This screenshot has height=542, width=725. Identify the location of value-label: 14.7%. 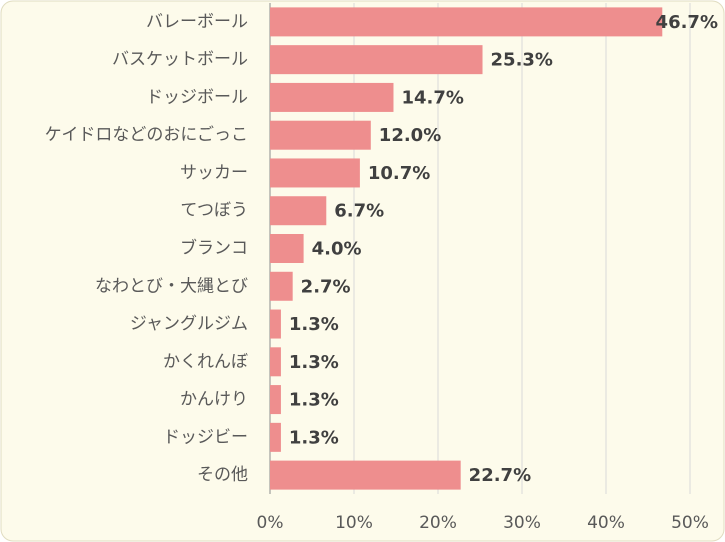
(432, 97).